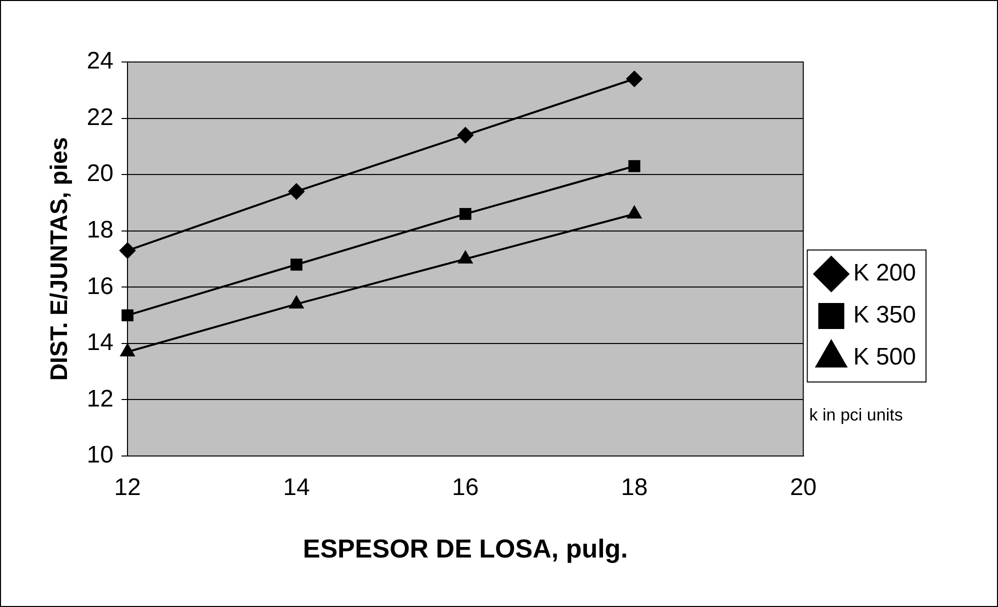 This screenshot has width=998, height=607. I want to click on y-tick-label: 24, so click(100, 61).